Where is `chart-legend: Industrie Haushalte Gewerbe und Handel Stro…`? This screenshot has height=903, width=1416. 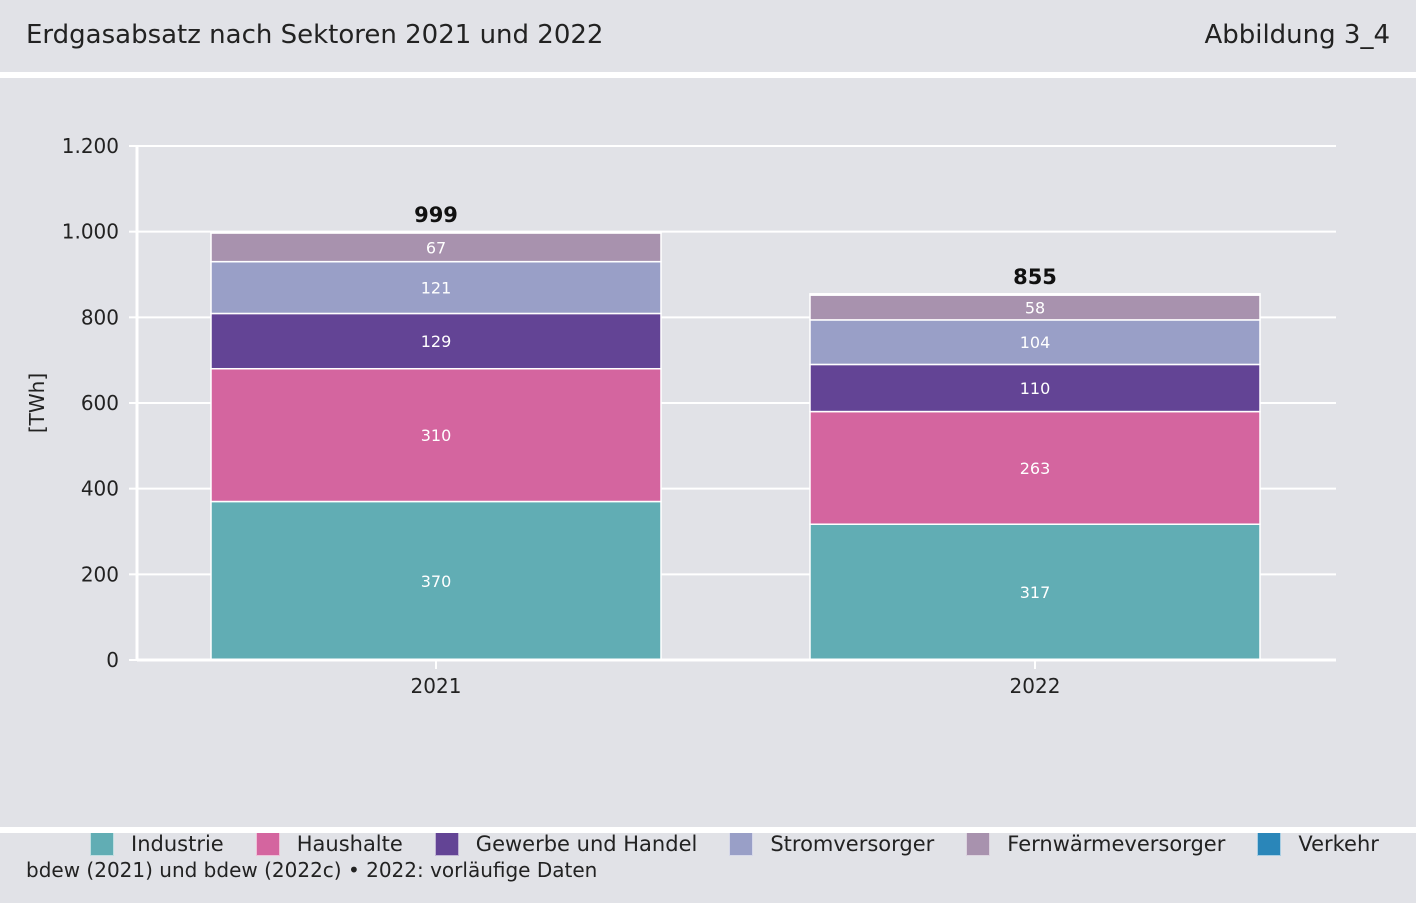 chart-legend: Industrie Haushalte Gewerbe und Handel Stro… is located at coordinates (750, 844).